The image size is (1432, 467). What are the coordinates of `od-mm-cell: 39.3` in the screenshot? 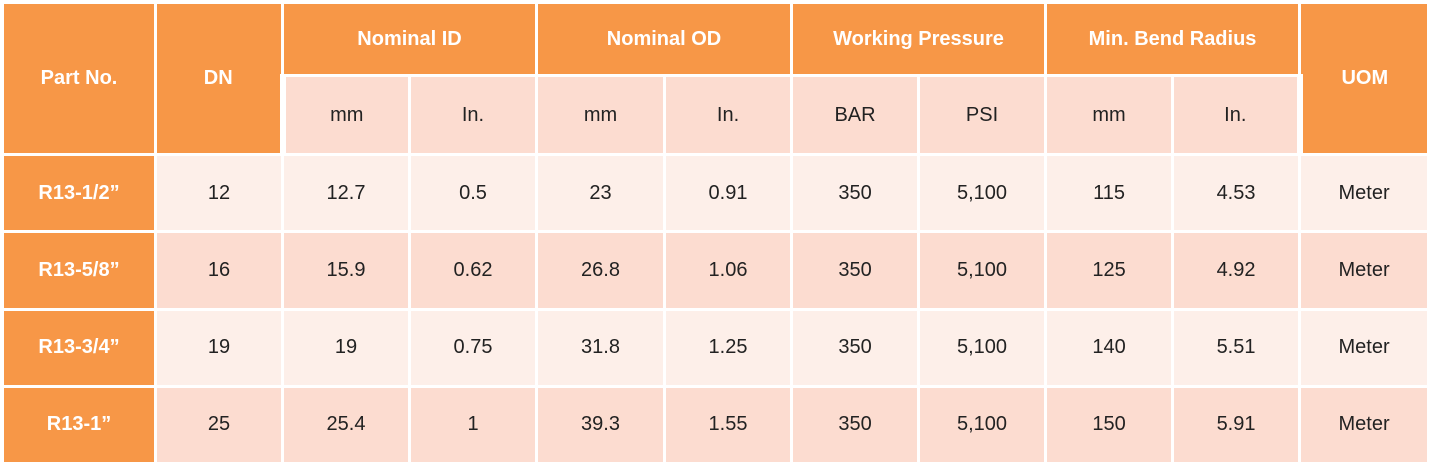 It's located at (601, 425).